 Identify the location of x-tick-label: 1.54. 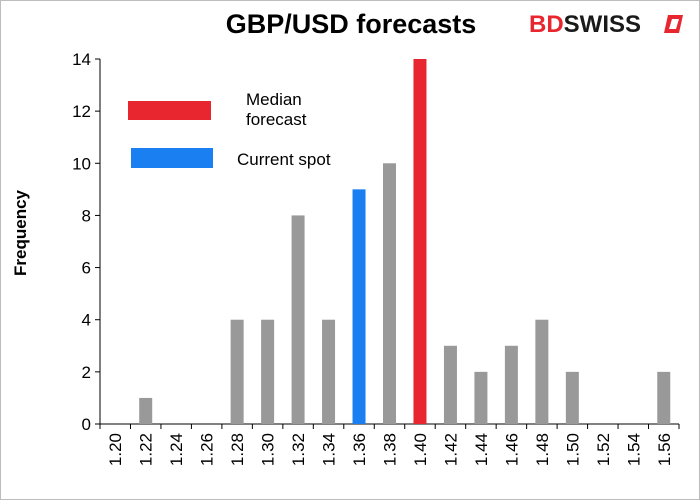
(633, 449).